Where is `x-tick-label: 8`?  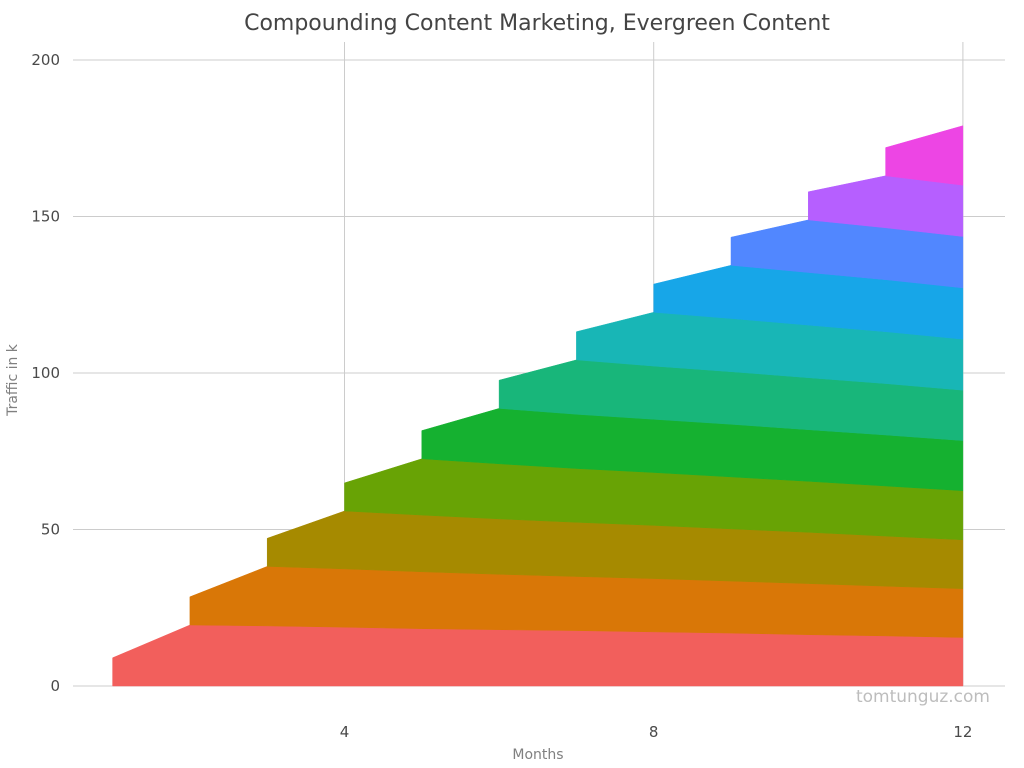
x-tick-label: 8 is located at coordinates (654, 732).